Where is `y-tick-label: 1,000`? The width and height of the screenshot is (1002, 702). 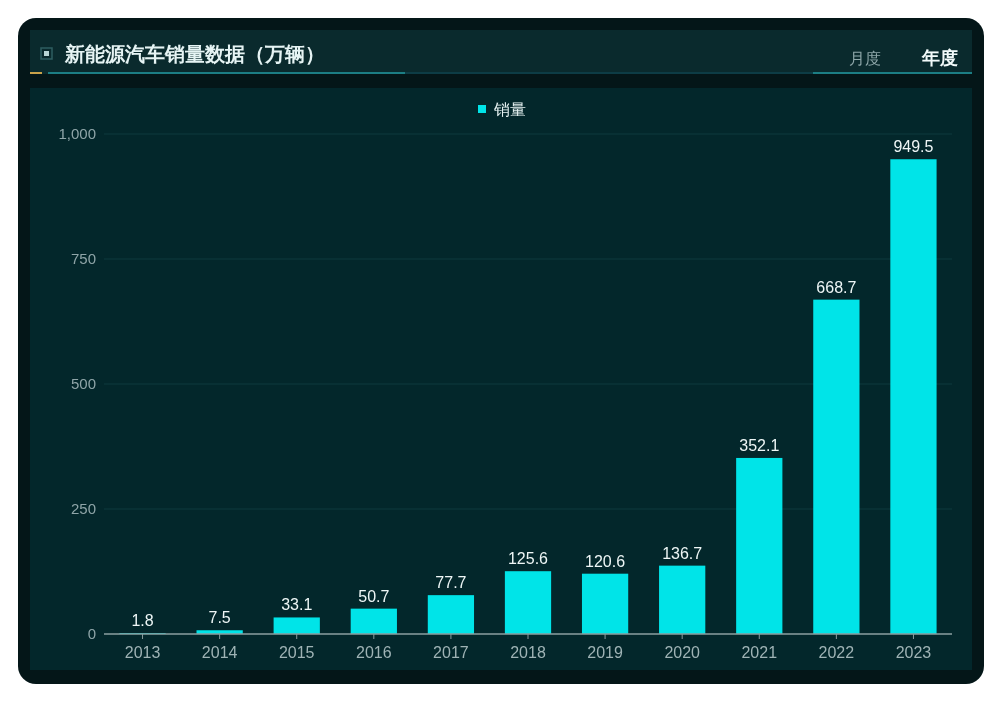
y-tick-label: 1,000 is located at coordinates (77, 133).